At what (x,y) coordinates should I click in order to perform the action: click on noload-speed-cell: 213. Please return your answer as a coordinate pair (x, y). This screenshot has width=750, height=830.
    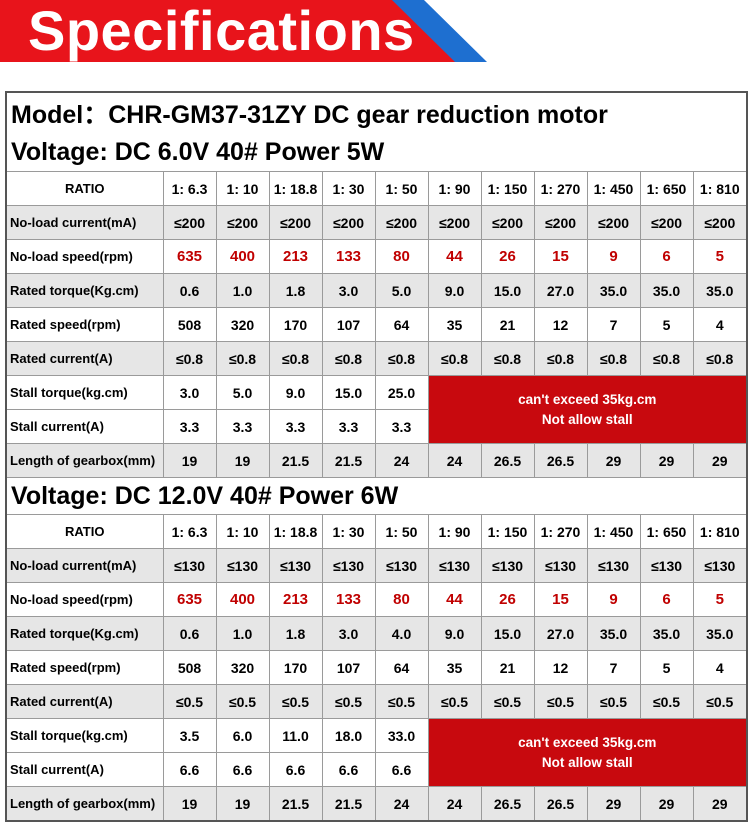
    Looking at the image, I should click on (295, 256).